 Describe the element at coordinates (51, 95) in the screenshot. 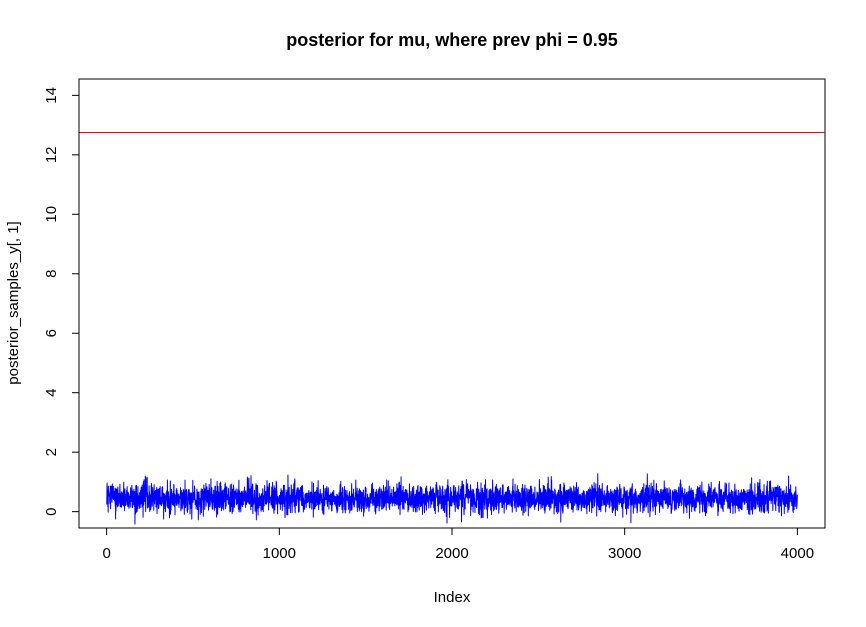

I see `y-tick-label: 14` at that location.